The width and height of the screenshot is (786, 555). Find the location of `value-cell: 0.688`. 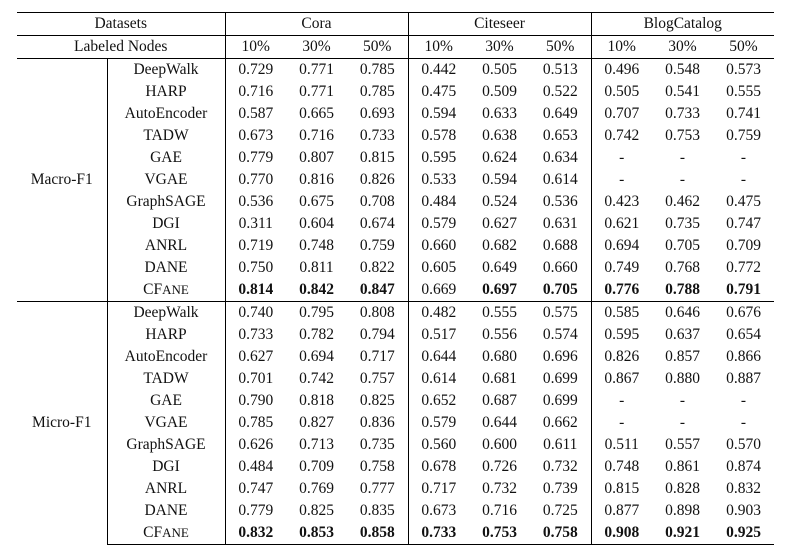

value-cell: 0.688 is located at coordinates (560, 245).